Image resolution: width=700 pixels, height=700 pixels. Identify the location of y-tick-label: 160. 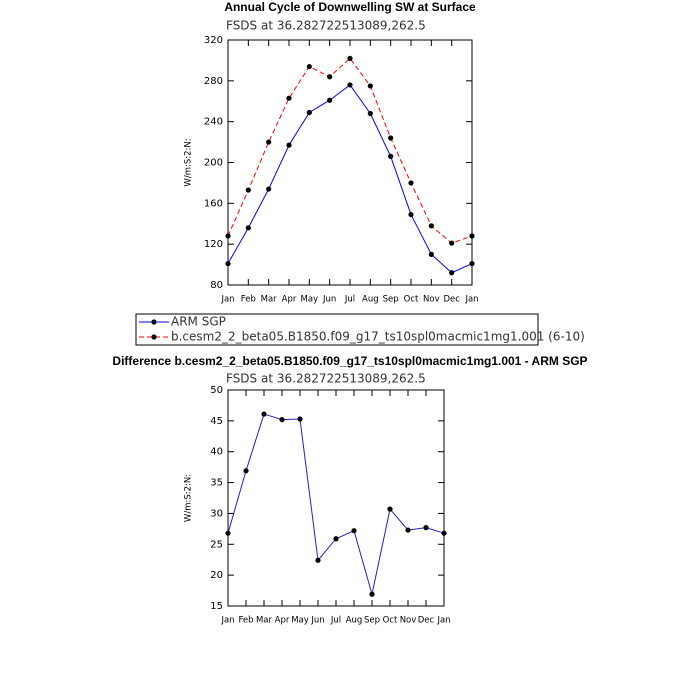
(213, 203).